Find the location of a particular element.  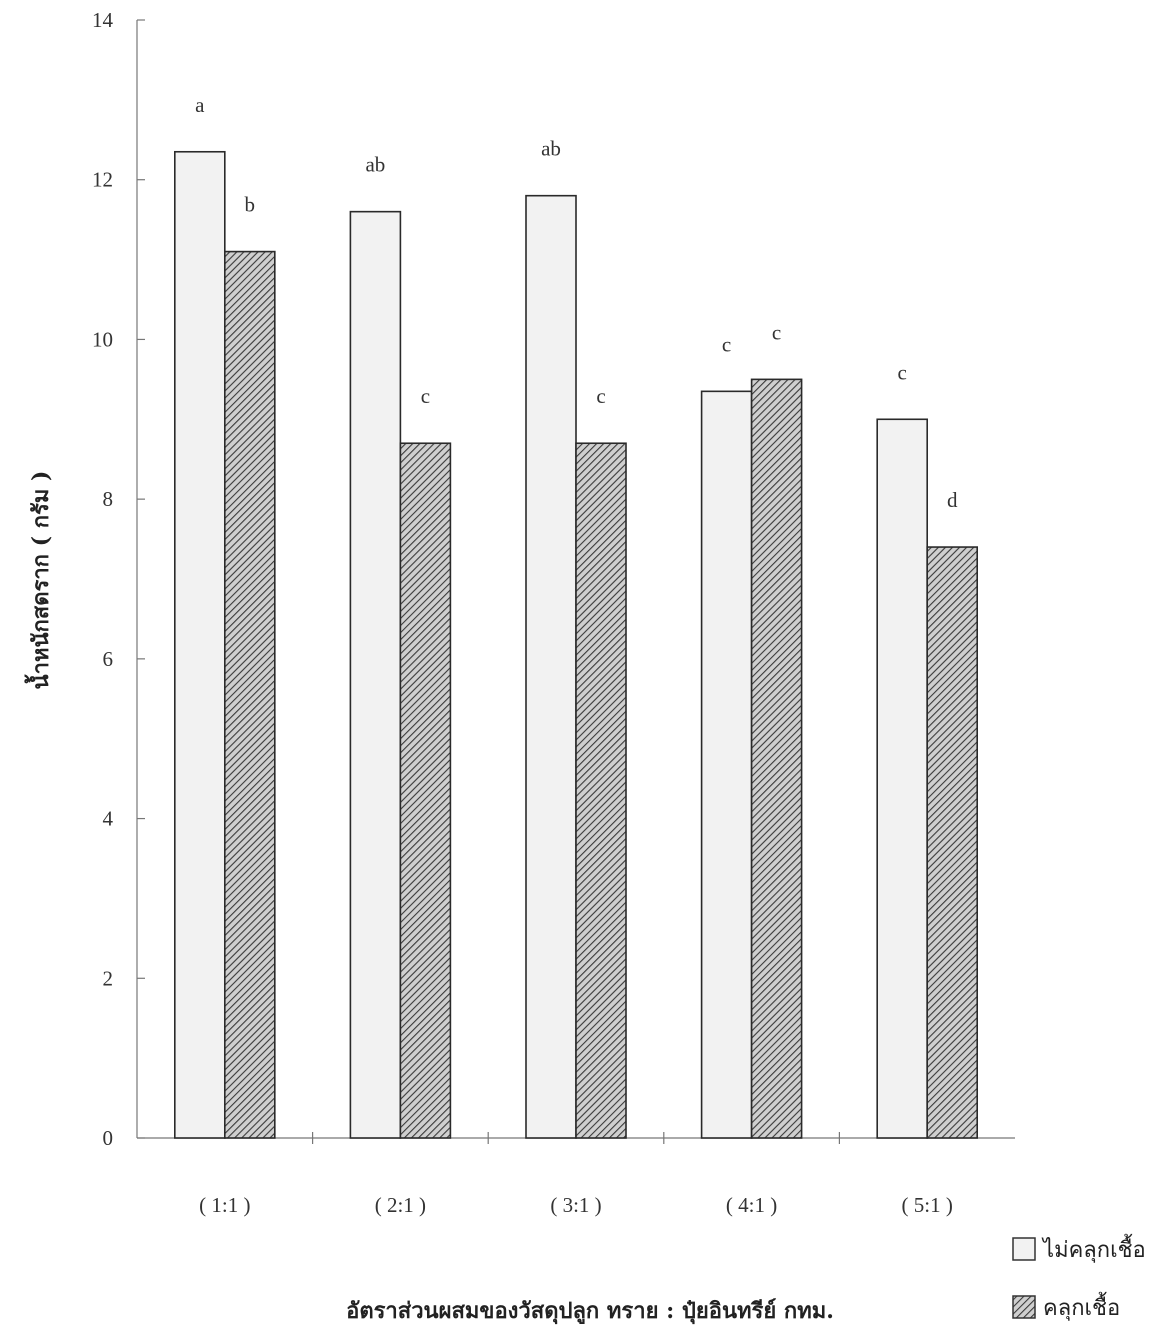

y-tick-label: 10 is located at coordinates (102, 339).